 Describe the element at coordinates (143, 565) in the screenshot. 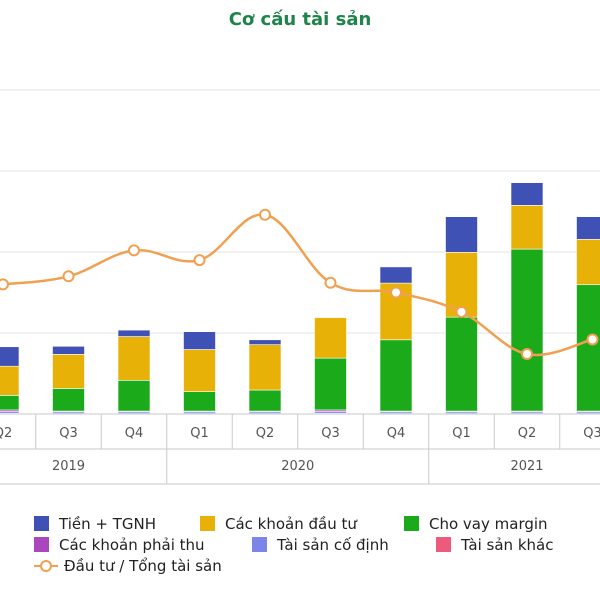

I see `legend-label: Đầu tư / Tổng tài sản` at that location.